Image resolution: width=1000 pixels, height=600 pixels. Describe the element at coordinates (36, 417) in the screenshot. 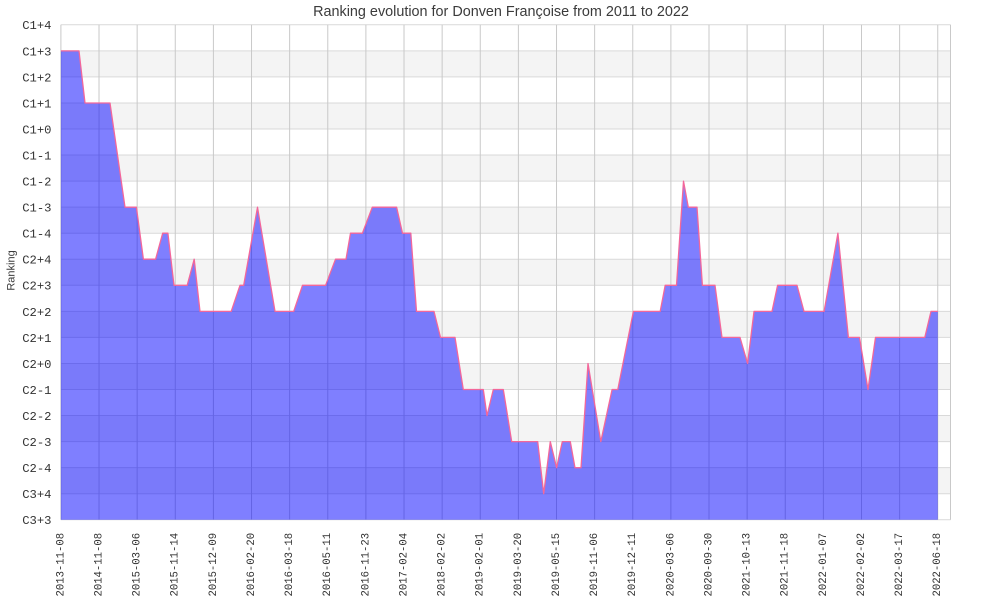

I see `svg-text: C2-2` at that location.